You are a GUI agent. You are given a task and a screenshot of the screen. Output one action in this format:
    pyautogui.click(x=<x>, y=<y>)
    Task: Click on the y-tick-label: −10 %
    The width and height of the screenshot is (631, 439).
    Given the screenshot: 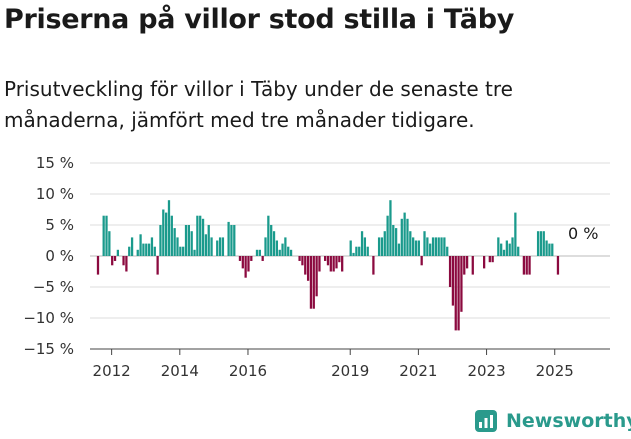 What is the action you would take?
    pyautogui.click(x=48, y=318)
    